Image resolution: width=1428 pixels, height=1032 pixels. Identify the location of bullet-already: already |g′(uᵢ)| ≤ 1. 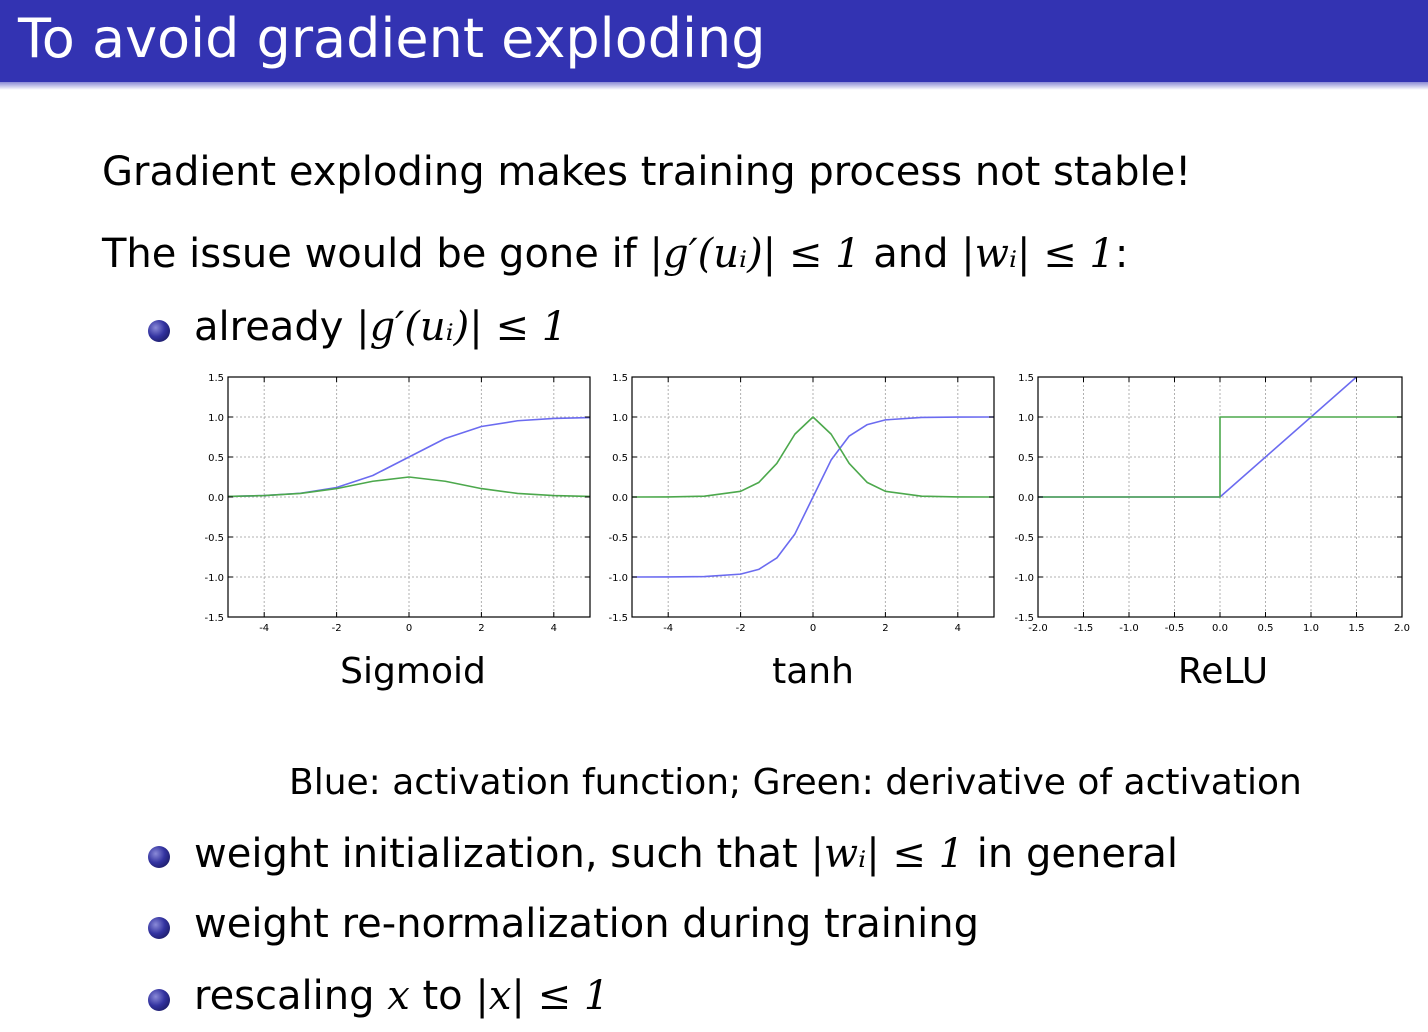
(380, 327).